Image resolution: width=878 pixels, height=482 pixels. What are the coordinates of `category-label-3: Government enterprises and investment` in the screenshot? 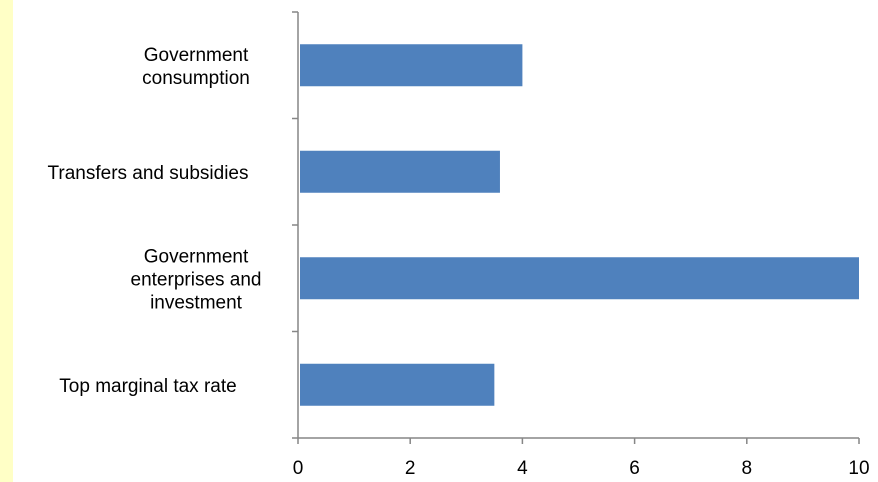 It's located at (196, 279).